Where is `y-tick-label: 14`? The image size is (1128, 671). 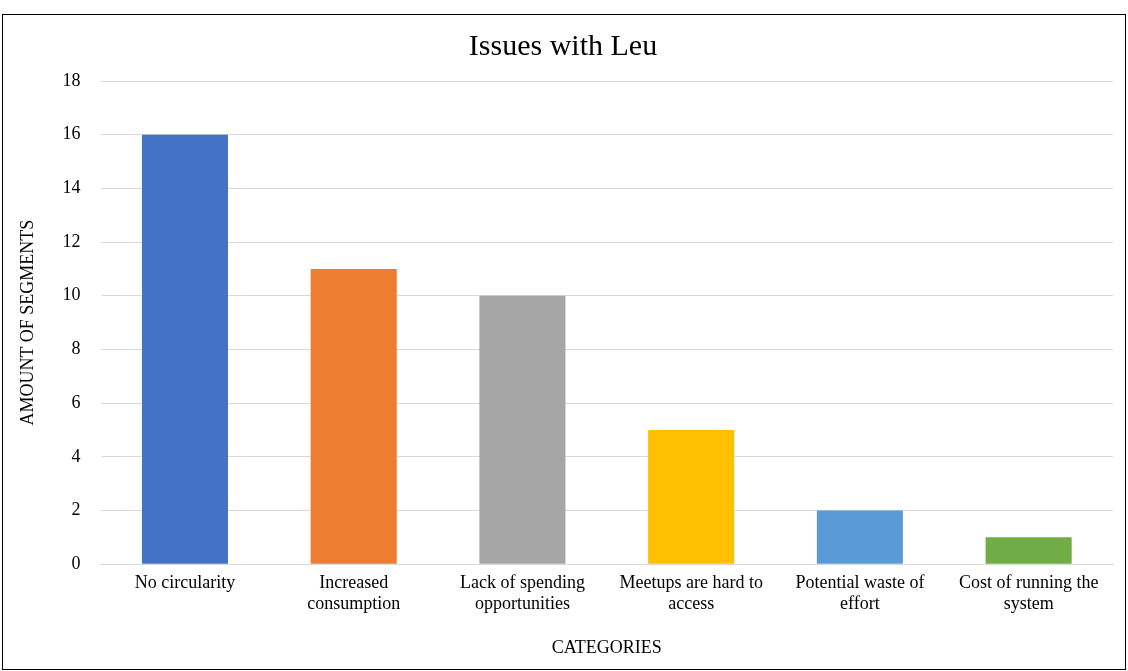
y-tick-label: 14 is located at coordinates (71, 187).